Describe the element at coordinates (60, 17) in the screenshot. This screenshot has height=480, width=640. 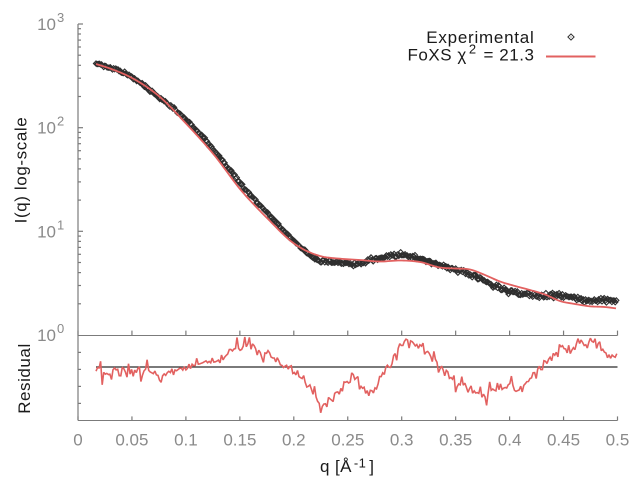
I see `svg-text: 3` at that location.